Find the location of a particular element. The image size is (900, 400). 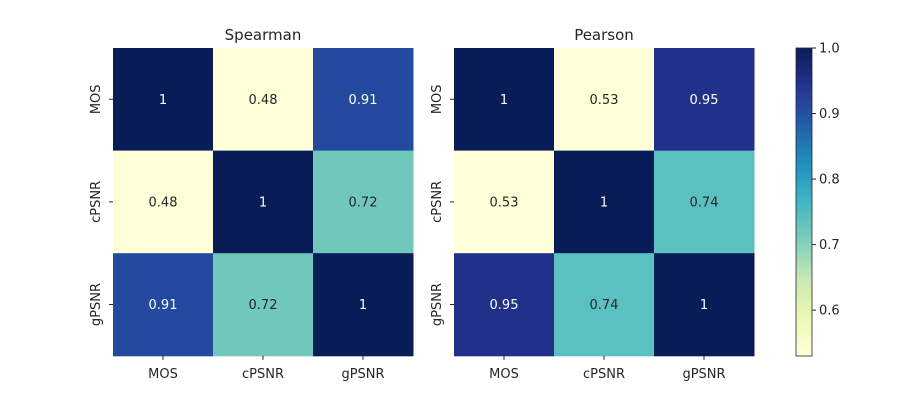

colorbar: 0.6 0.7 0.8 0.9 1.0 is located at coordinates (817, 199).